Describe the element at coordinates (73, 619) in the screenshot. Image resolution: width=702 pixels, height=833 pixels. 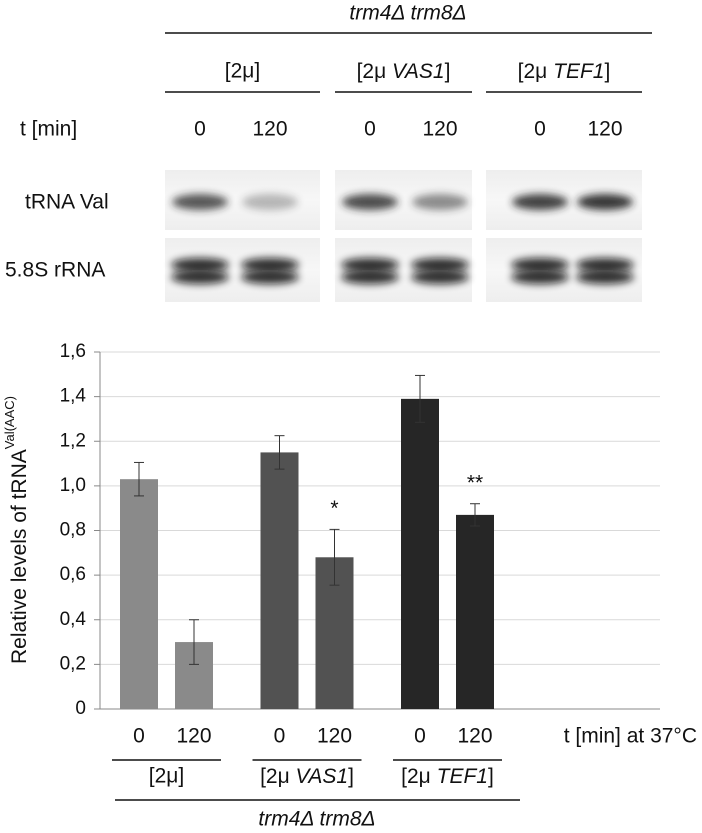
I see `y-tick-label: 0,4` at that location.